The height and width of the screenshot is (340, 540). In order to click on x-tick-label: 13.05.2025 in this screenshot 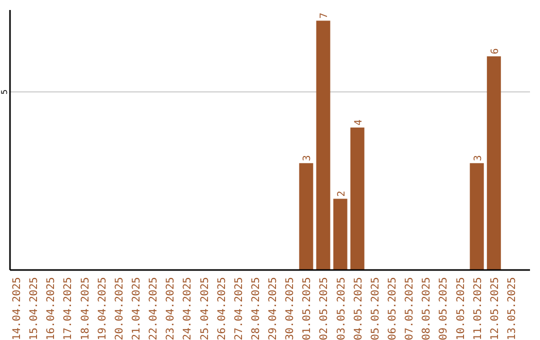, I will do `click(512, 308)`.